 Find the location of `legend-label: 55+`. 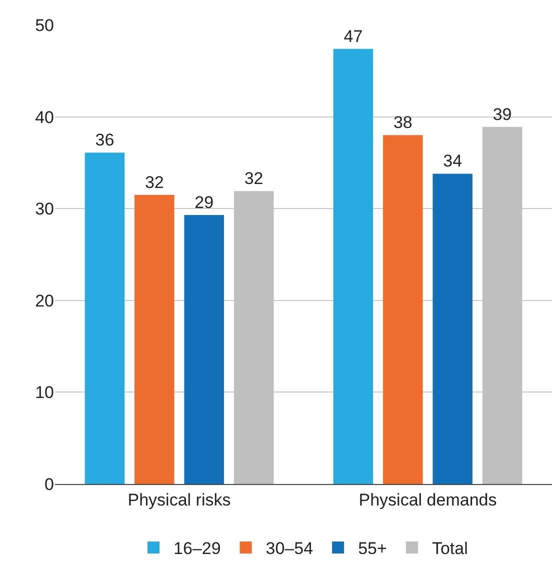

legend-label: 55+ is located at coordinates (372, 548).